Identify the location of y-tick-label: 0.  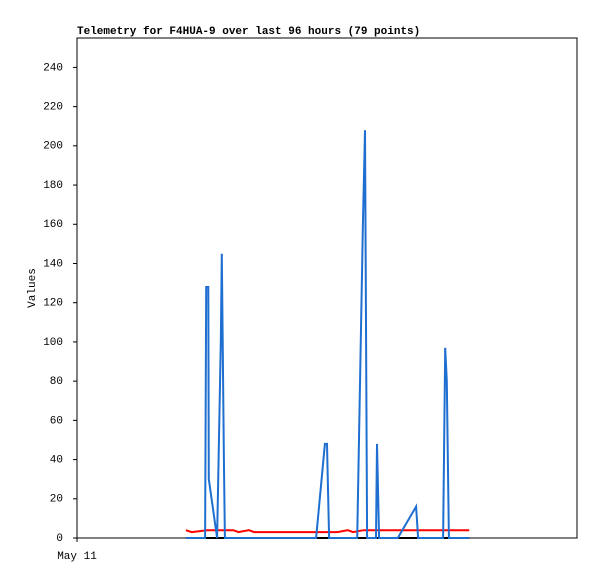
(59, 539).